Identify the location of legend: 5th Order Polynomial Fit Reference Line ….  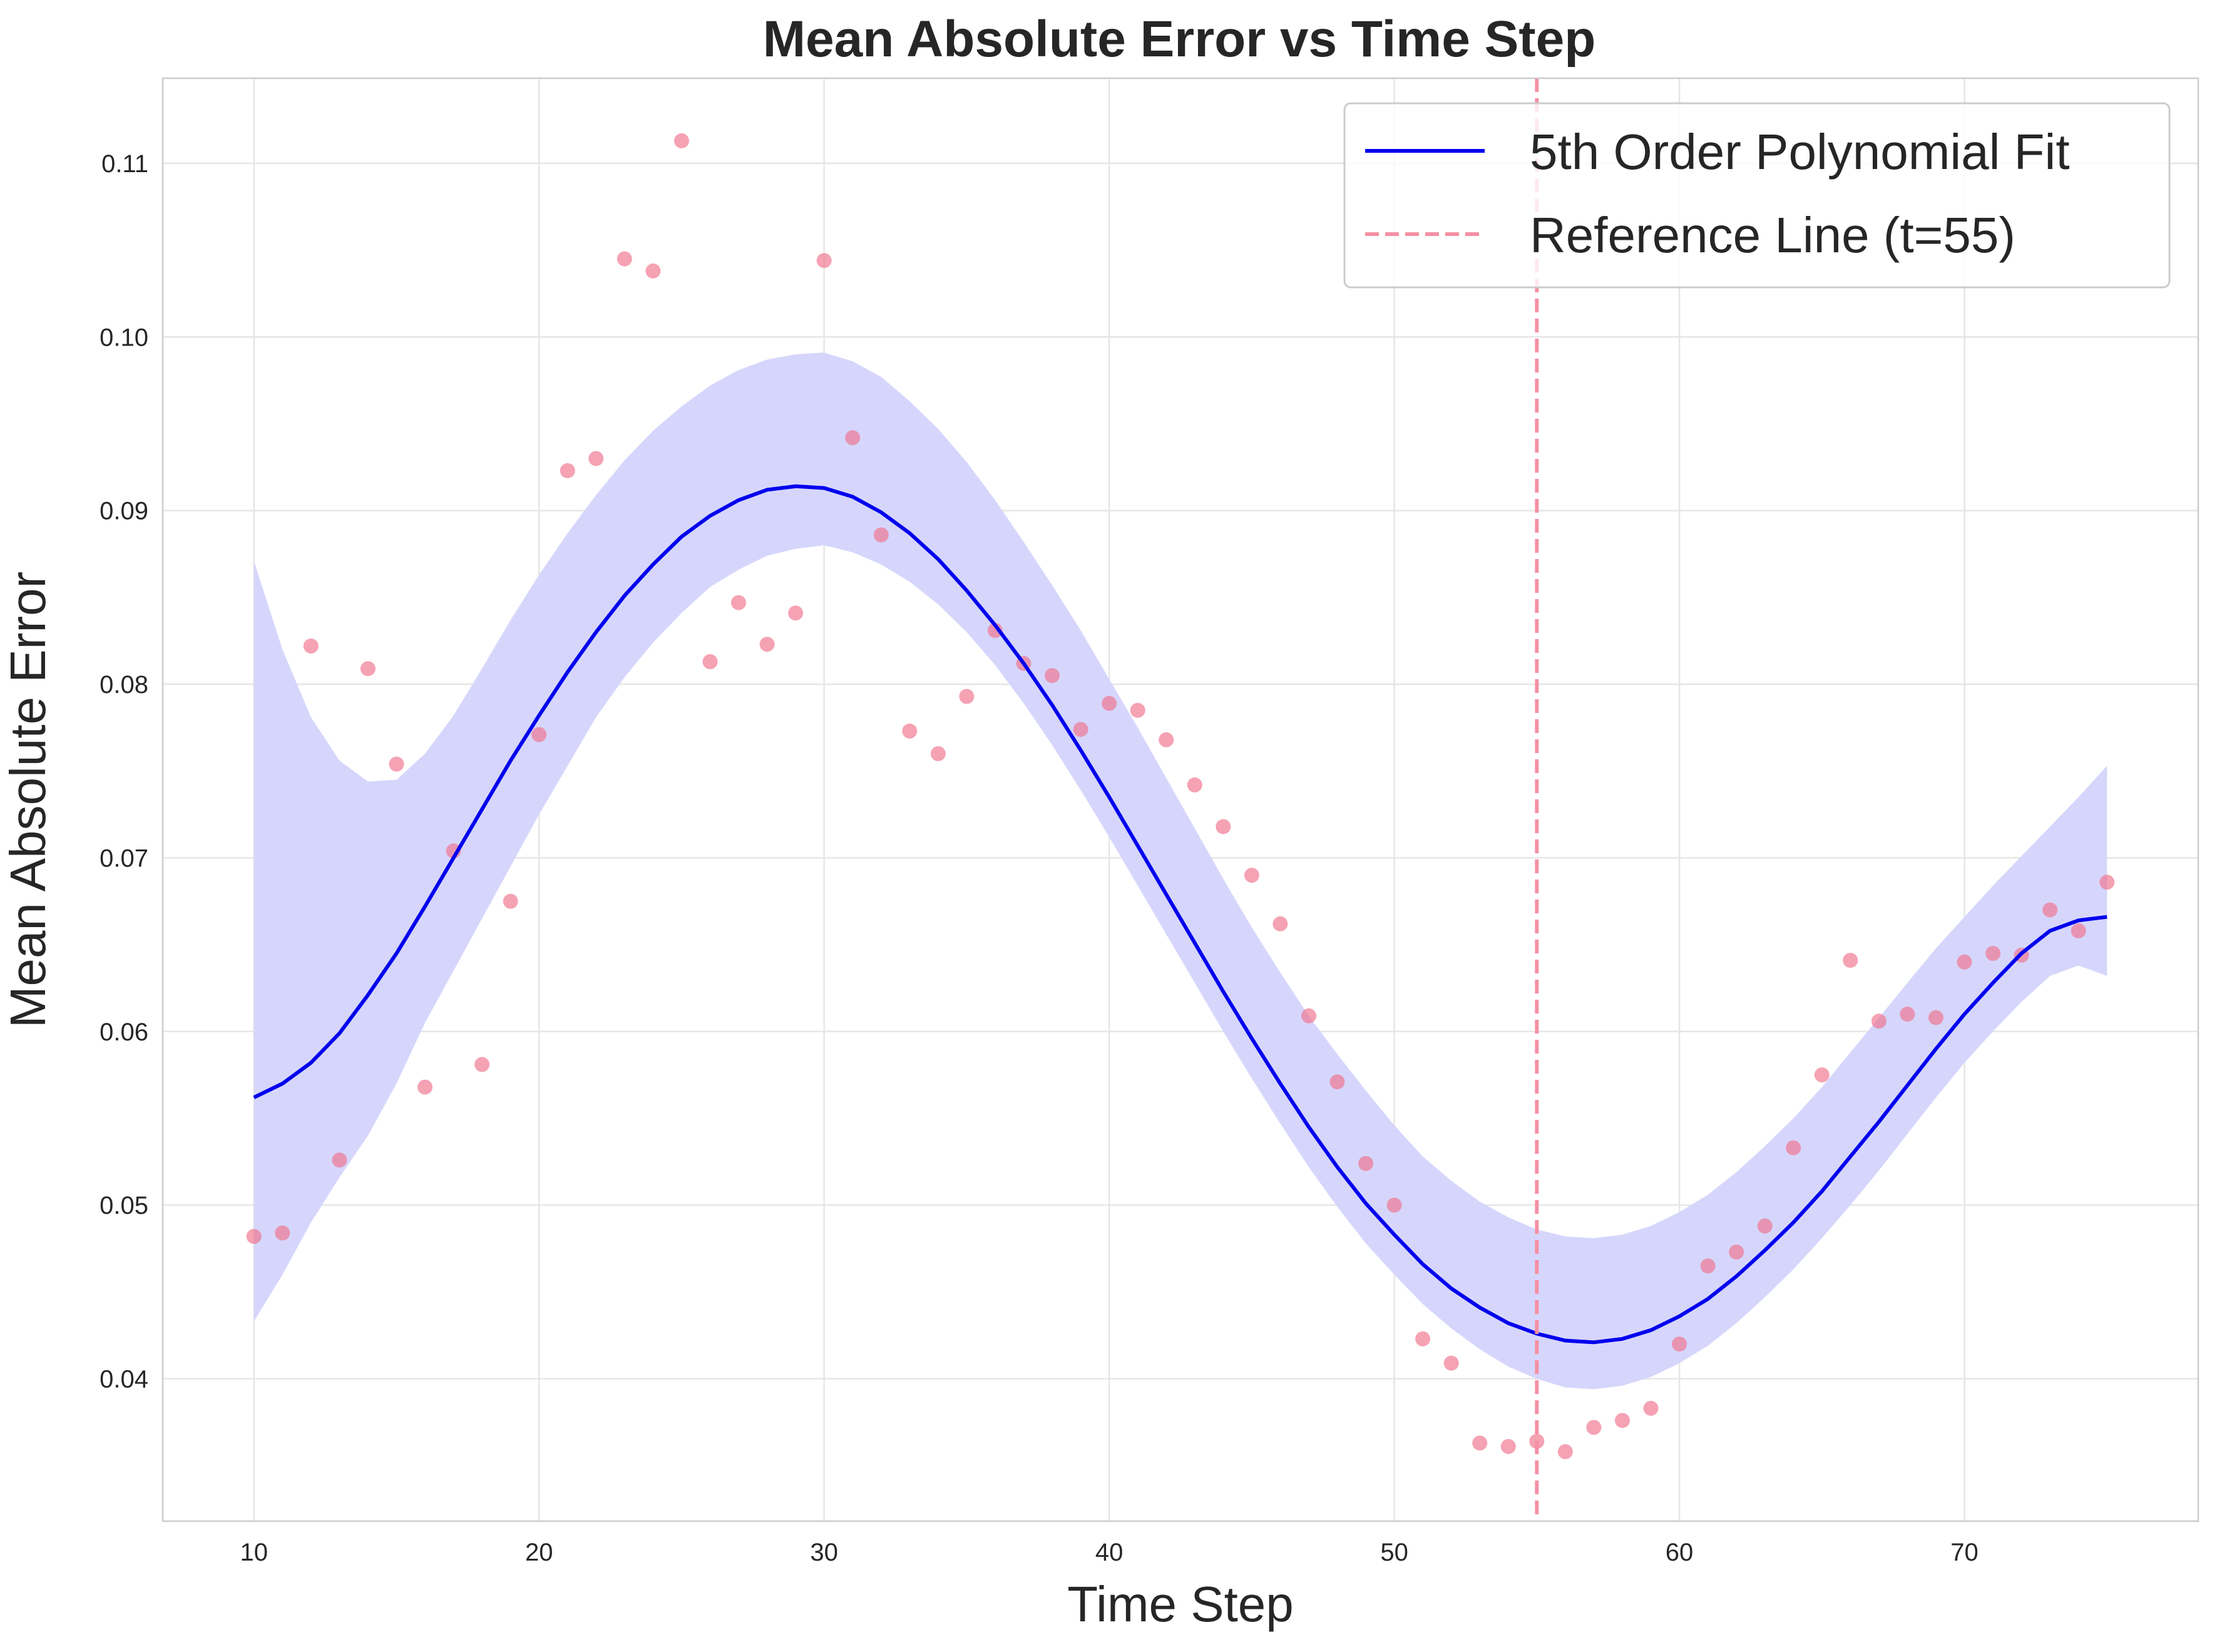
(1757, 195).